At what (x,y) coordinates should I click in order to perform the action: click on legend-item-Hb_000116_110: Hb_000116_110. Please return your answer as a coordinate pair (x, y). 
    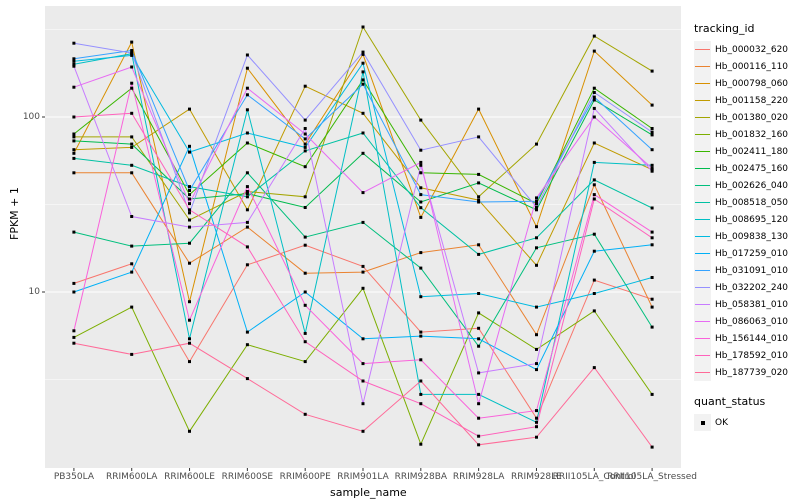
    Looking at the image, I should click on (747, 66).